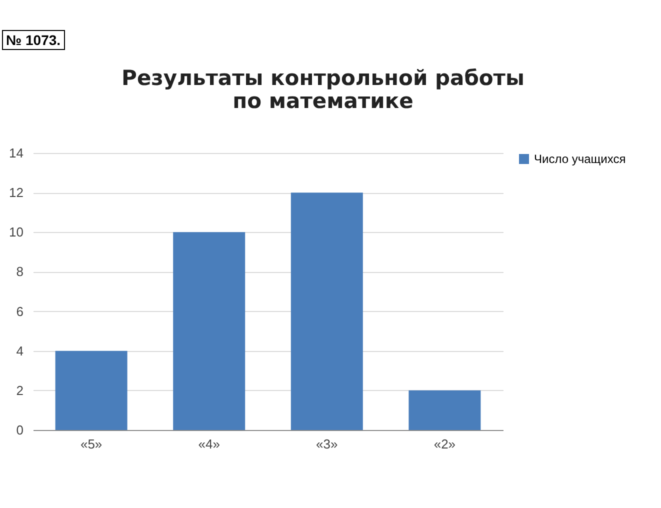  I want to click on y-tick-label: 8, so click(20, 272).